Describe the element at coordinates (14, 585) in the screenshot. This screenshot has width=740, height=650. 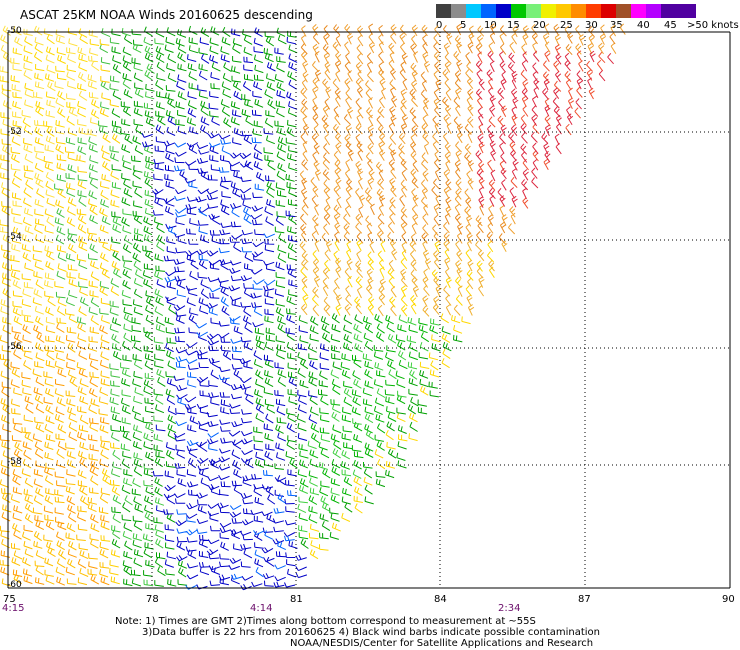
I see `lat-label: -60` at that location.